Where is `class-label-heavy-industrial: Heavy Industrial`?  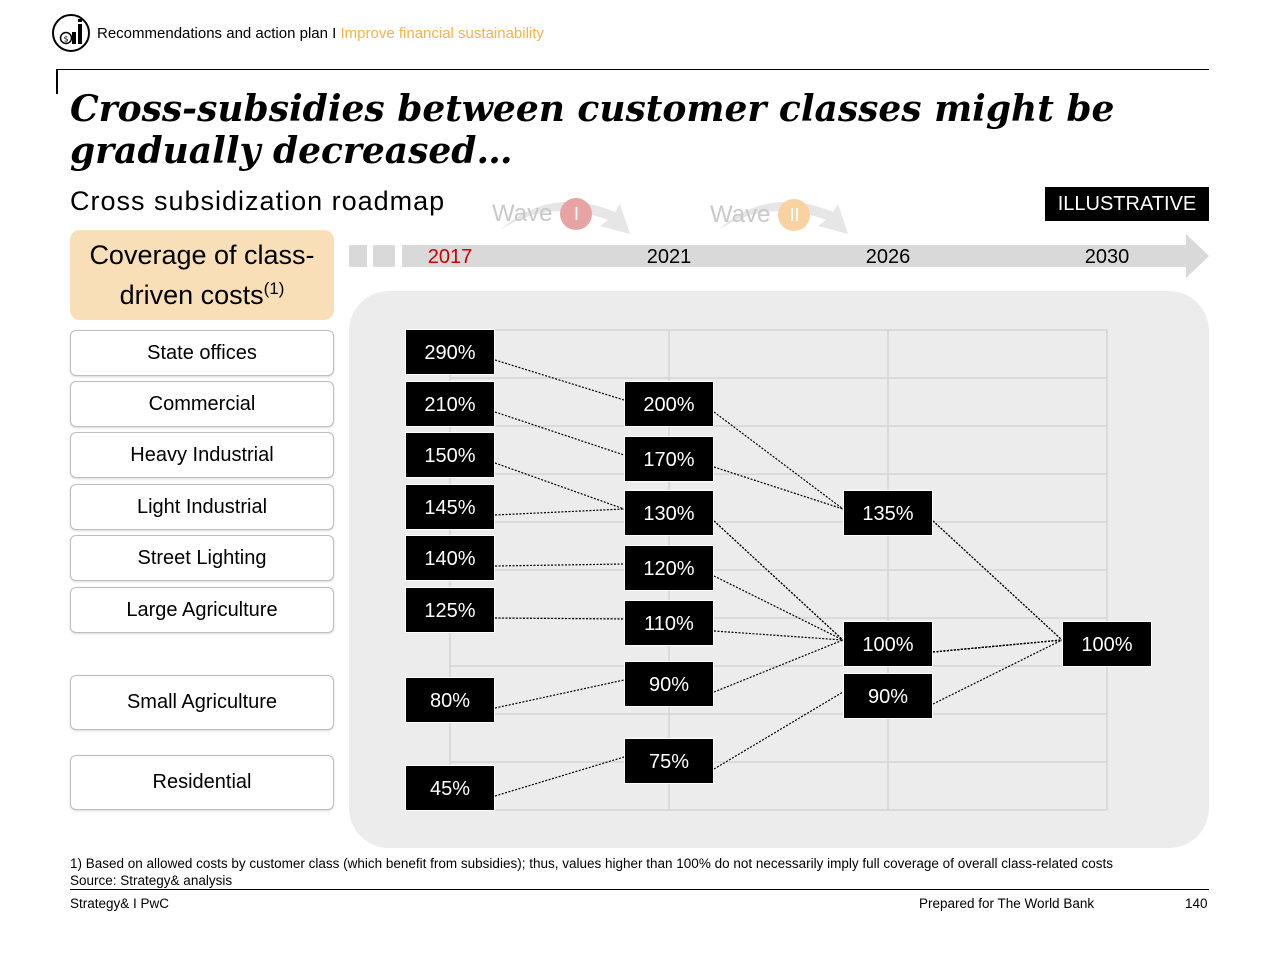
class-label-heavy-industrial: Heavy Industrial is located at coordinates (202, 455).